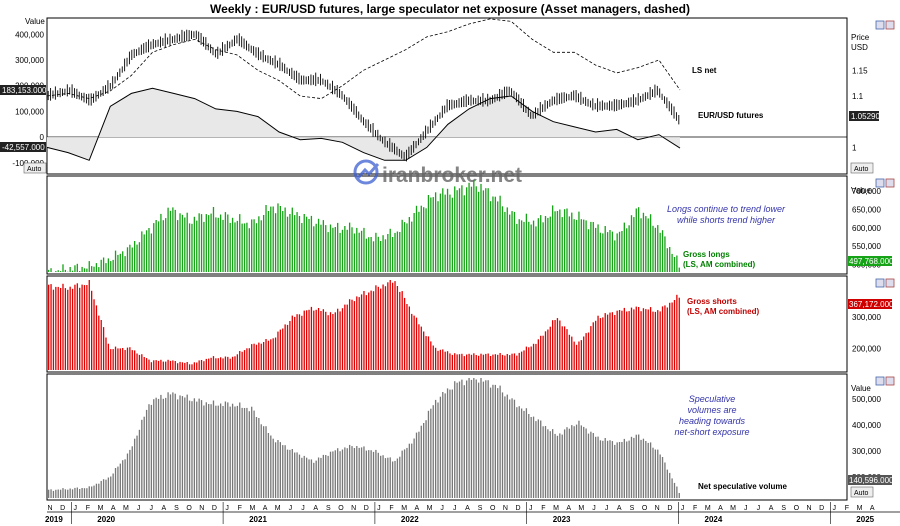  What do you see at coordinates (106, 519) in the screenshot?
I see `x-year-2020: 2020` at bounding box center [106, 519].